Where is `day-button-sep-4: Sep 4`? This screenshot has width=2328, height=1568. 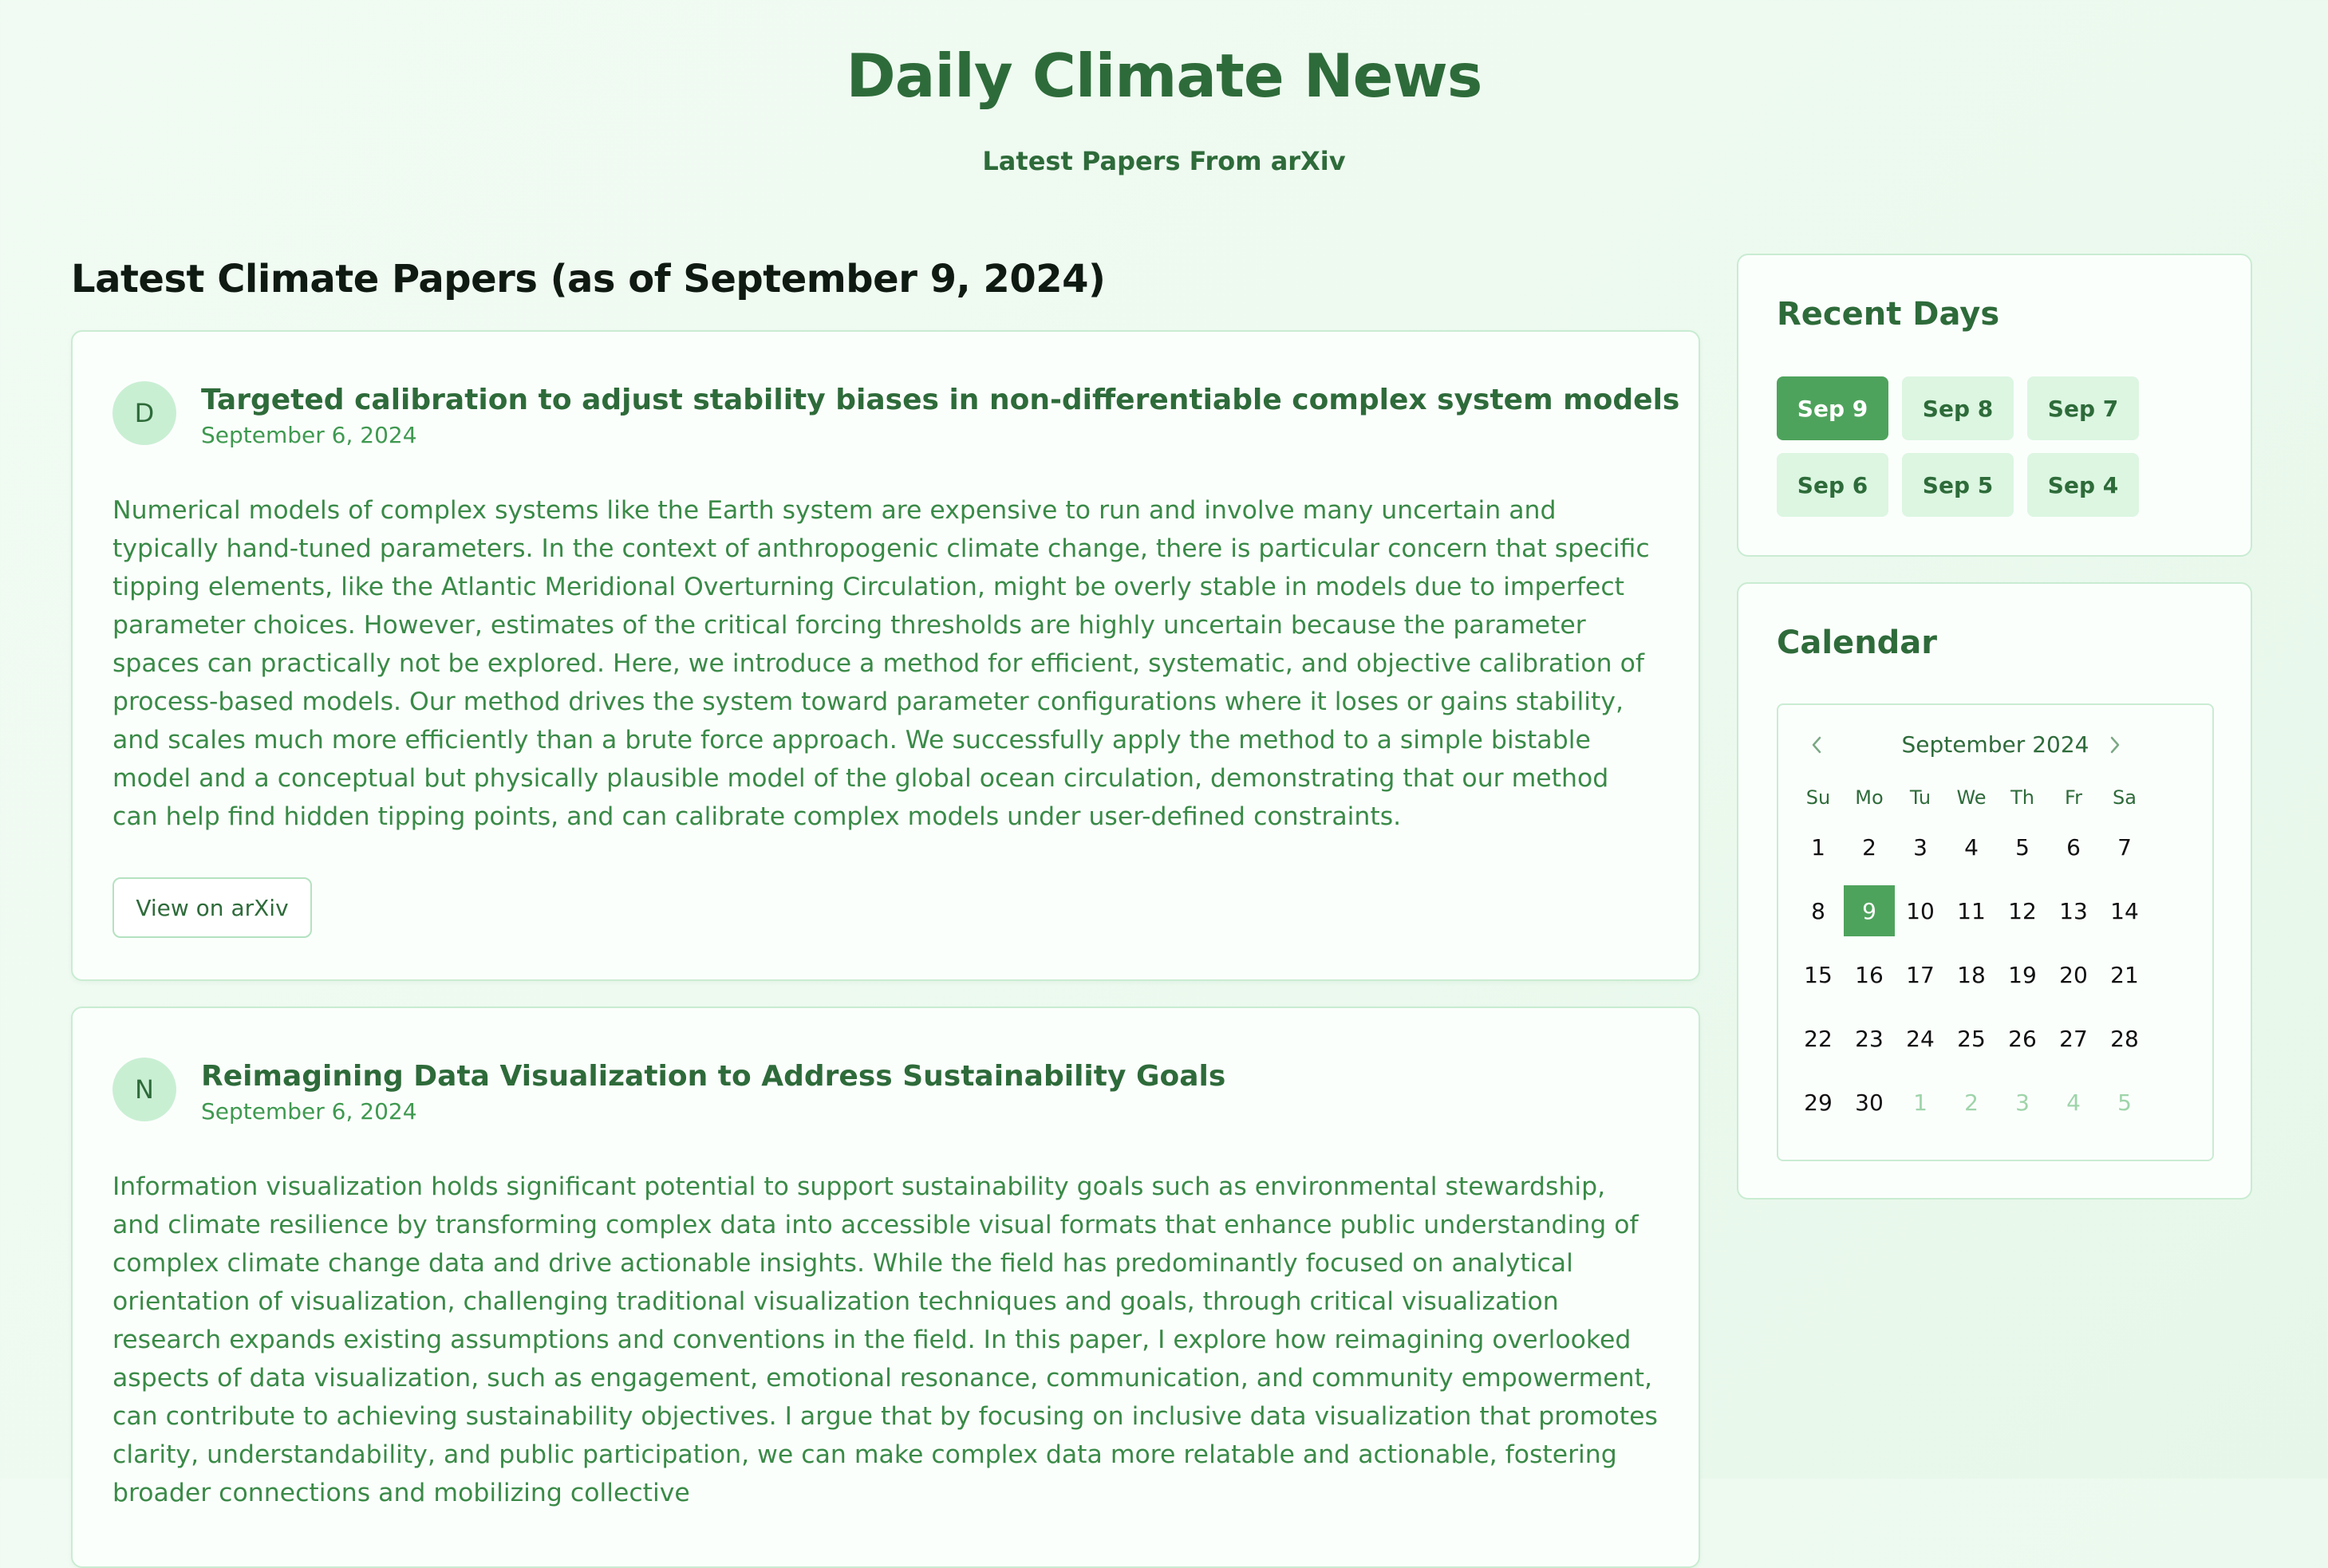
day-button-sep-4: Sep 4 is located at coordinates (2083, 485).